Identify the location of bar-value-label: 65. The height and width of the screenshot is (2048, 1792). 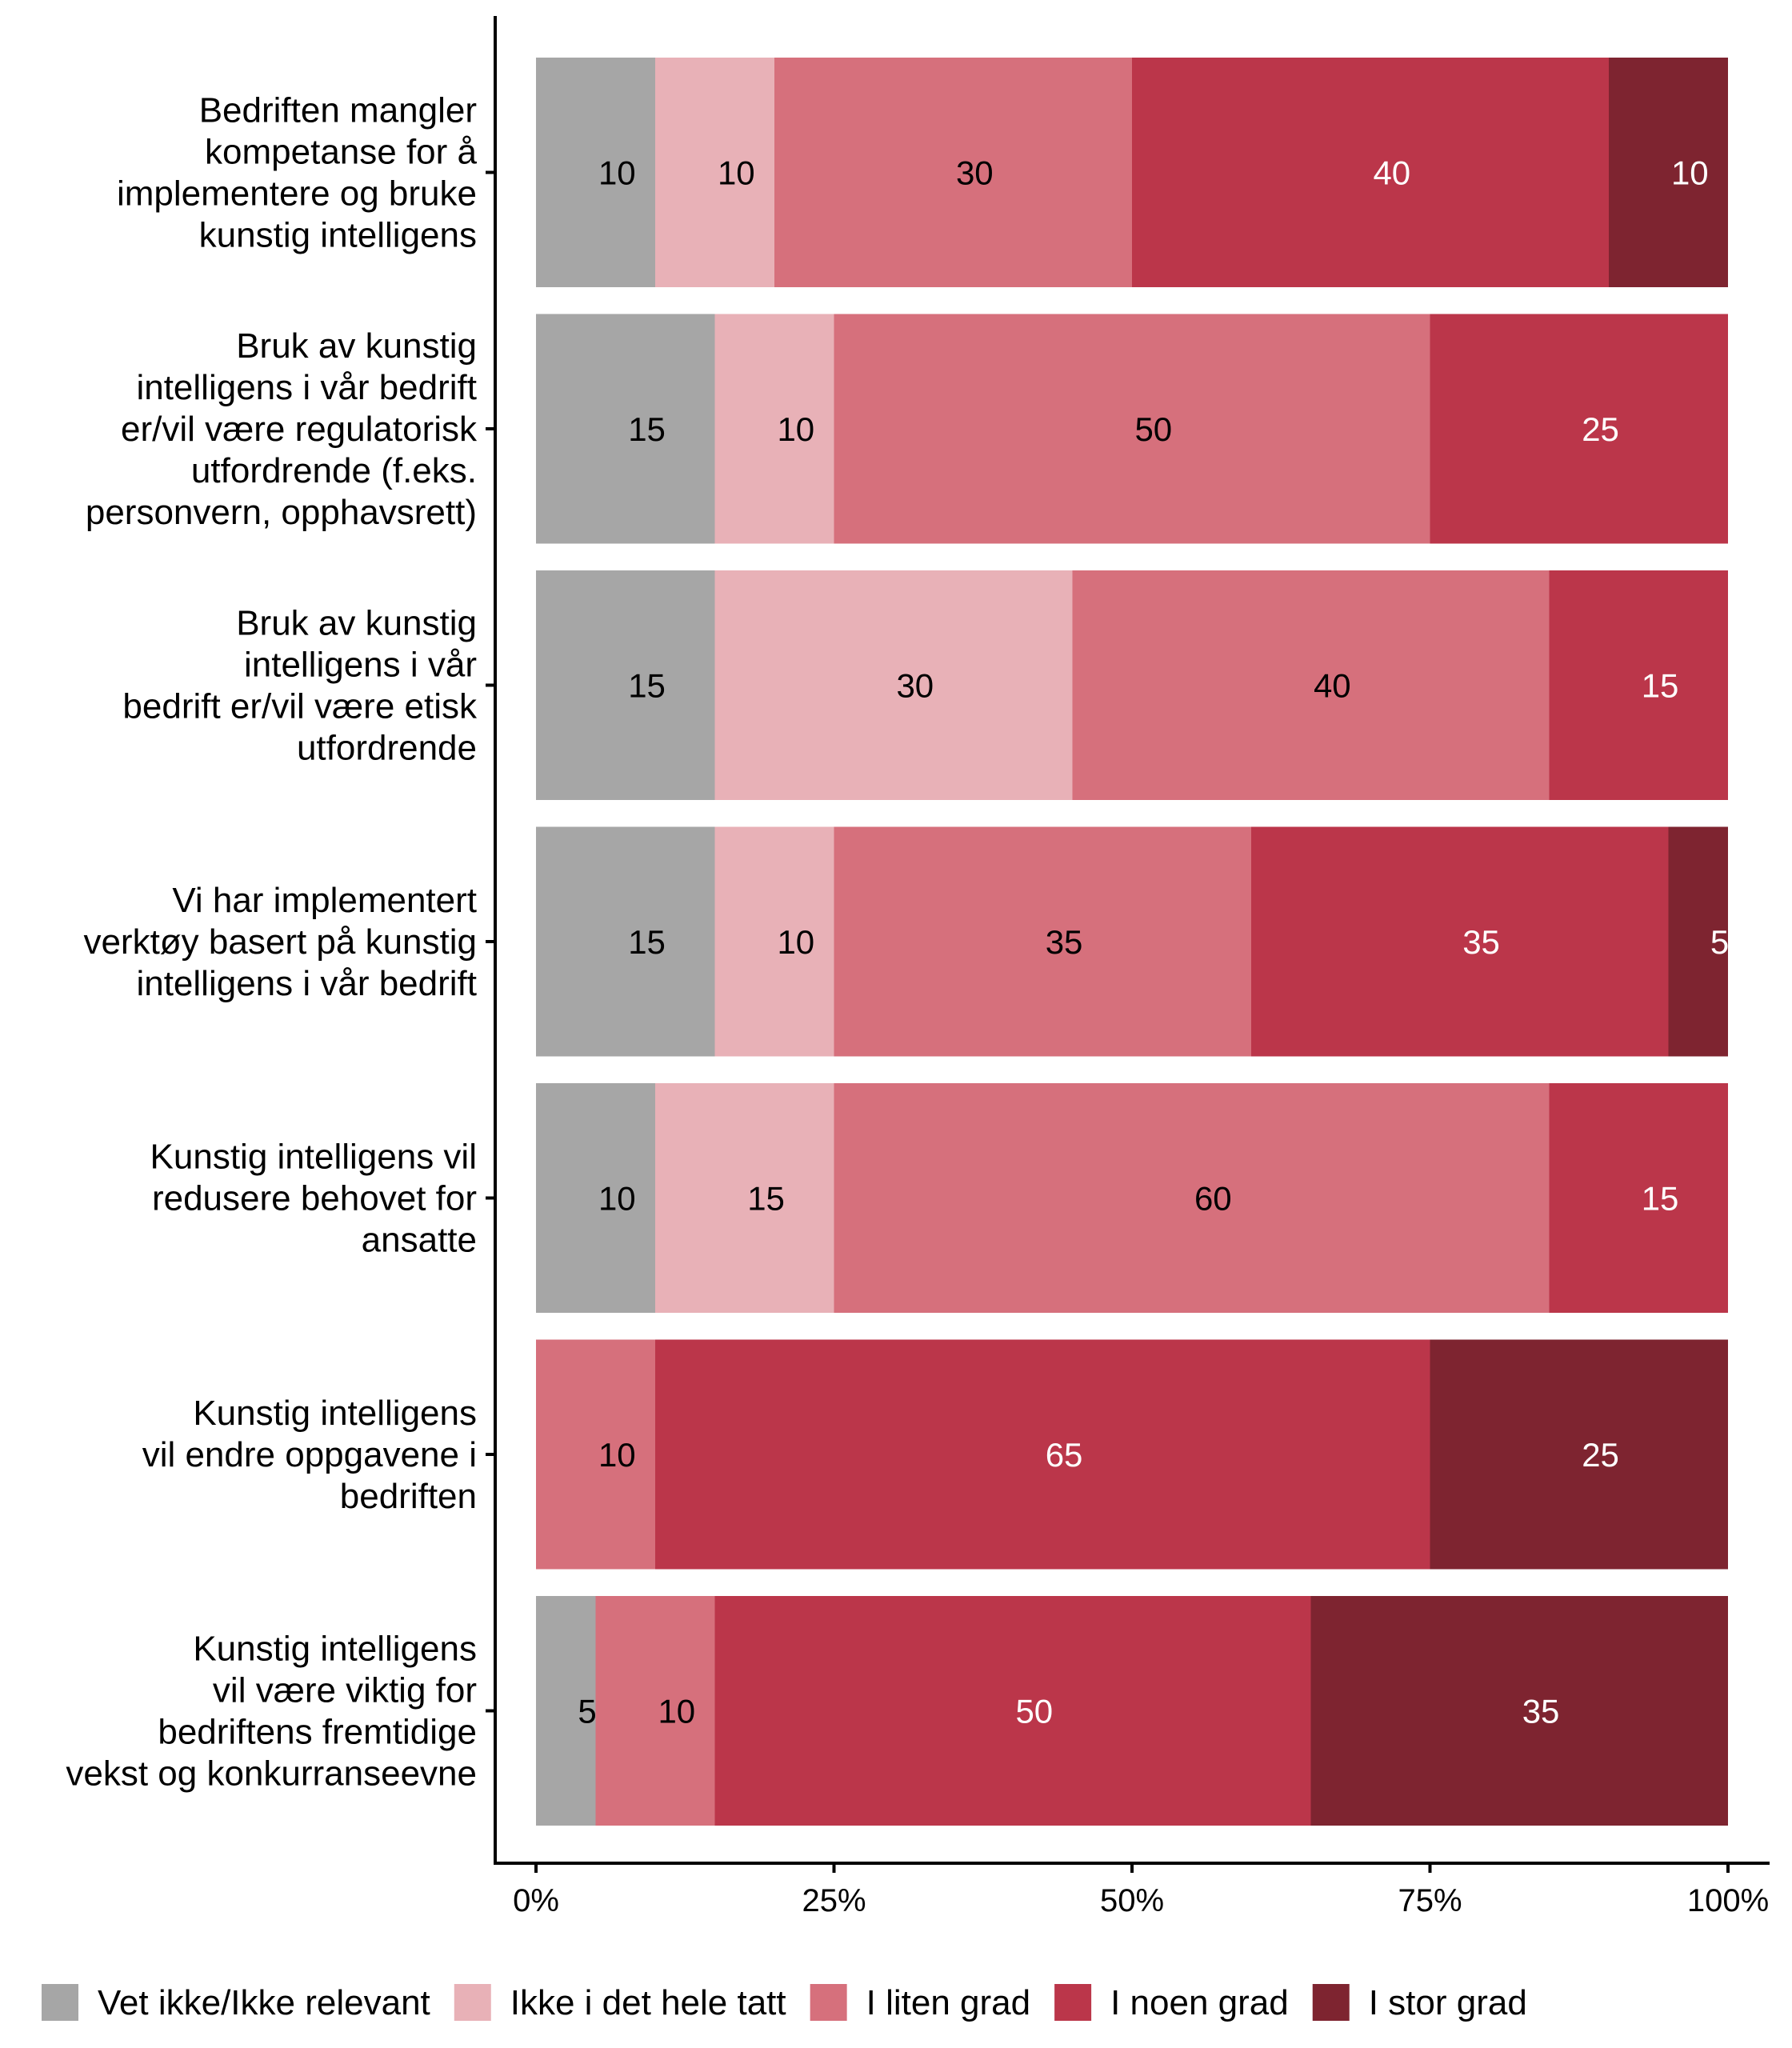
(1064, 1455).